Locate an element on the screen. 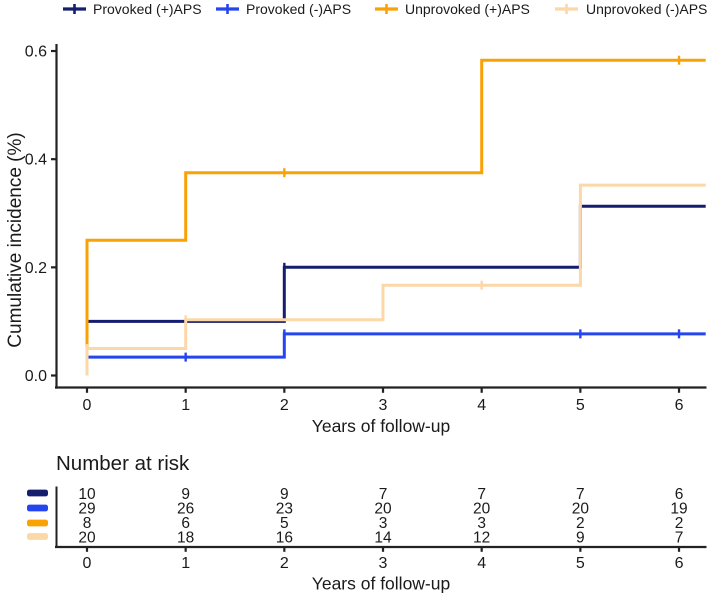 This screenshot has width=709, height=596. x-tick-label: 1 is located at coordinates (185, 405).